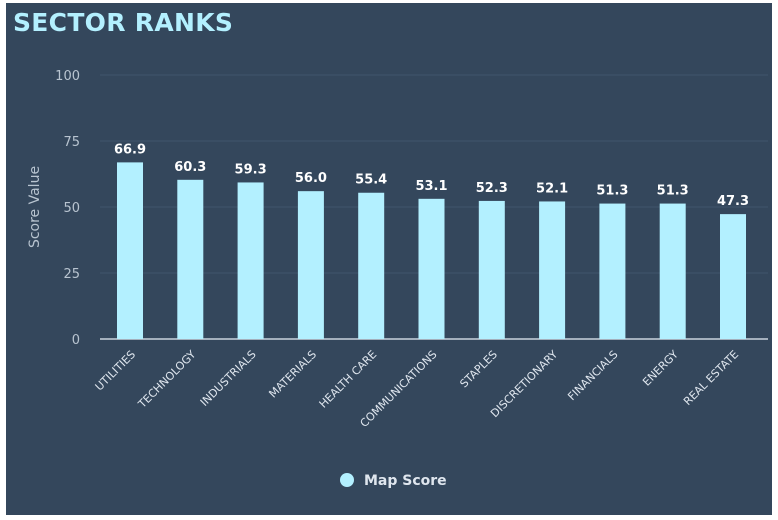 This screenshot has height=520, width=778. I want to click on x-tick-label: REAL ESTATE, so click(711, 378).